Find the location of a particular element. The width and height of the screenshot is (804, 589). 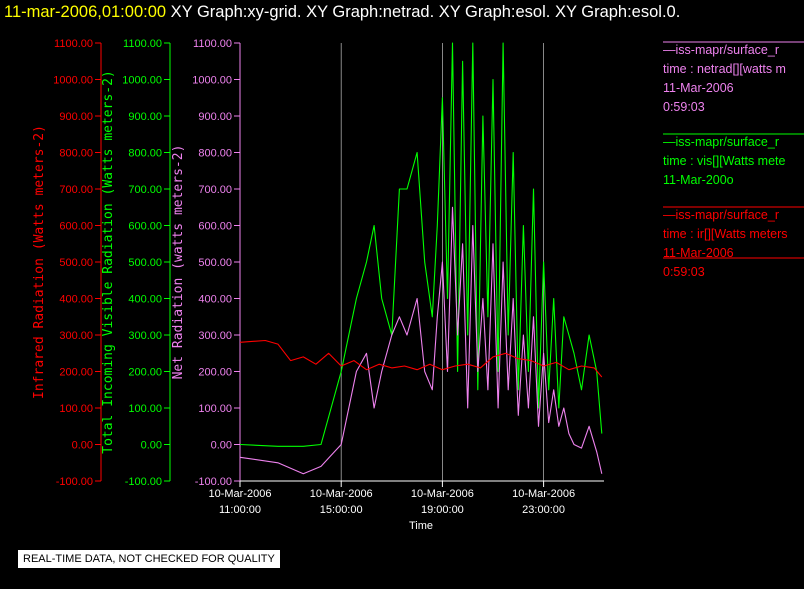

net-tick-label: 300.00 is located at coordinates (215, 336).